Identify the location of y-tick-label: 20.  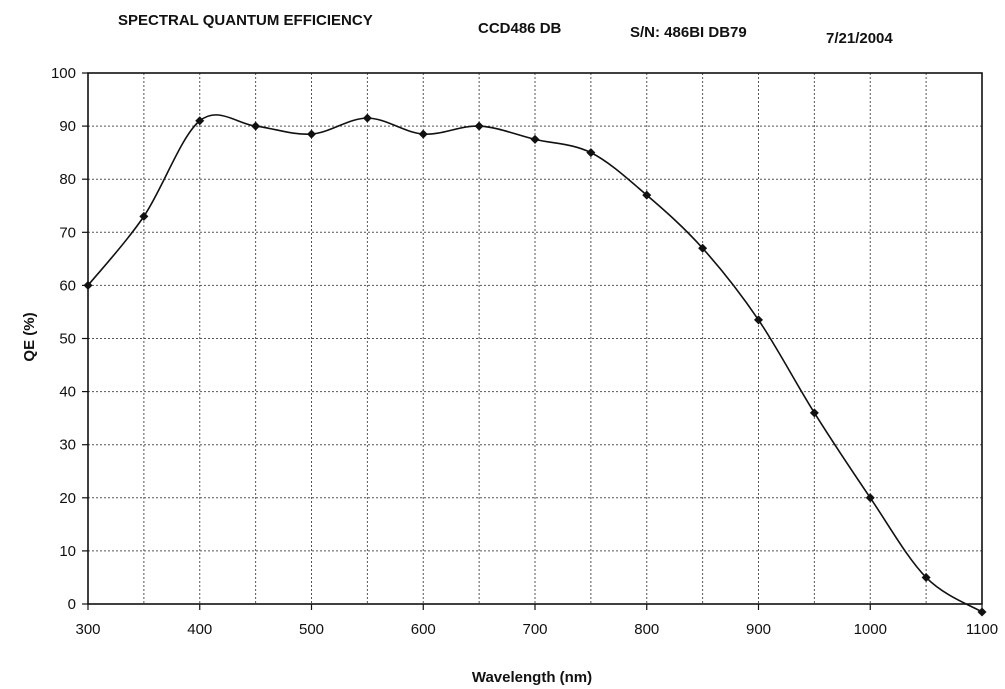
(67, 498).